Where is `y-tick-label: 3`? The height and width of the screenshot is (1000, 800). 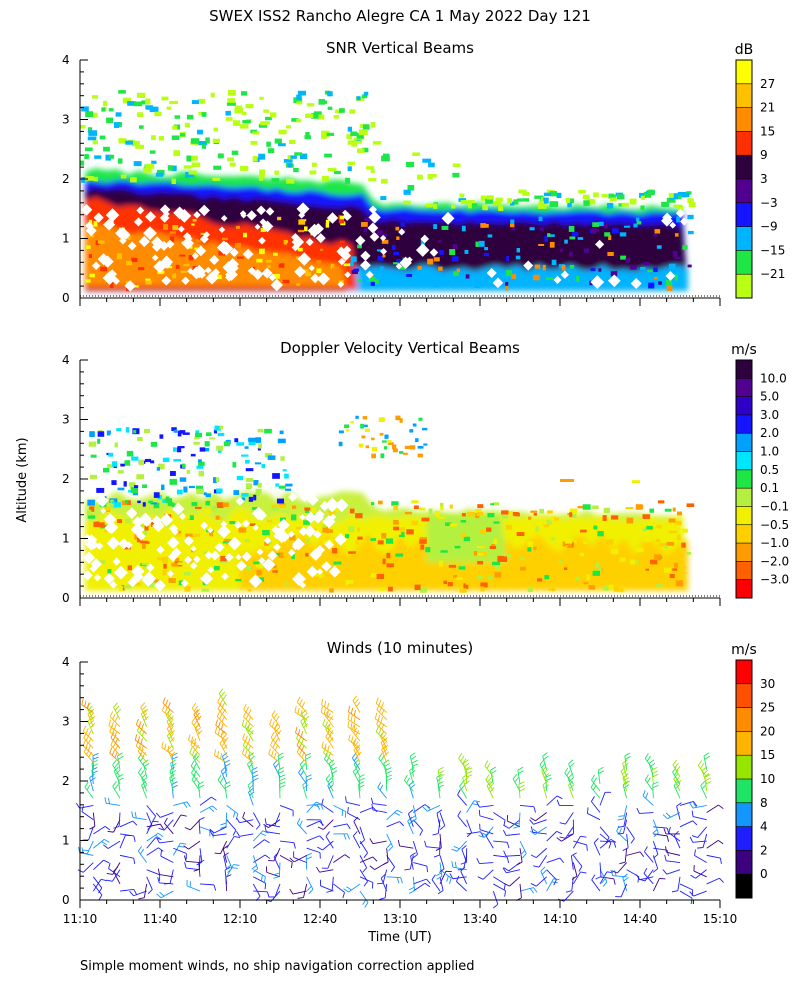 y-tick-label: 3 is located at coordinates (66, 722).